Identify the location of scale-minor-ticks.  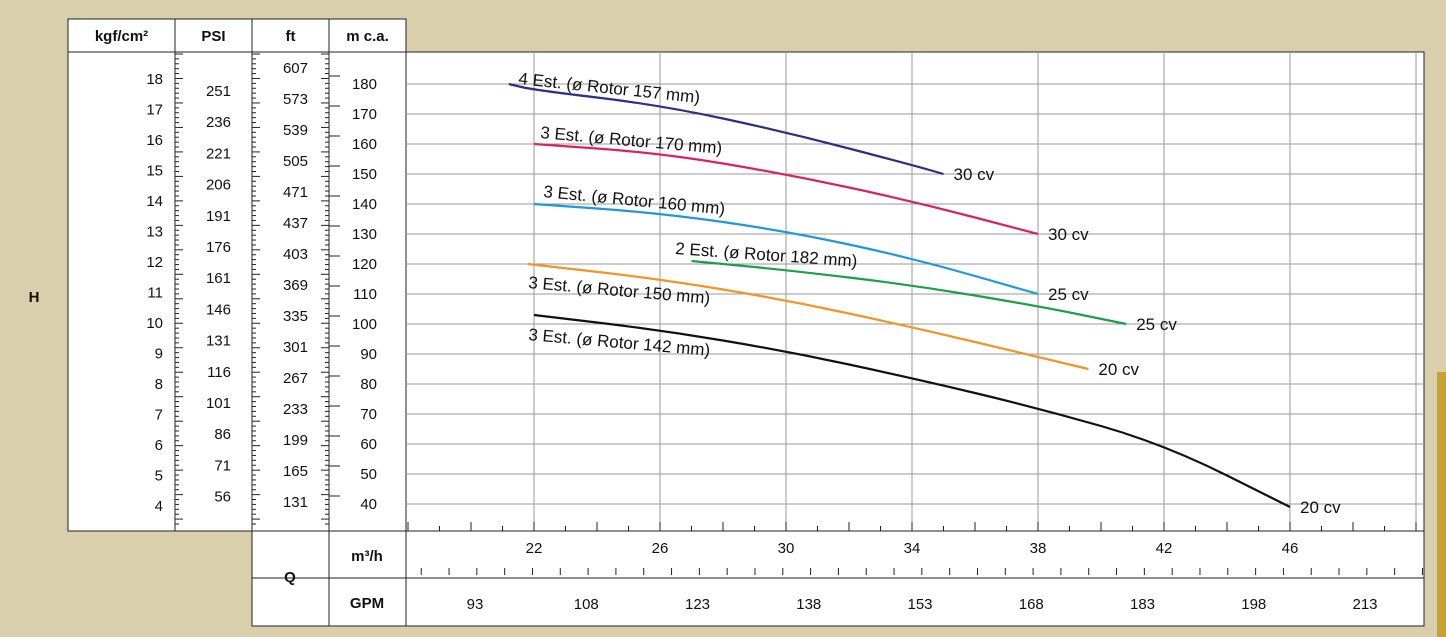
(257, 289).